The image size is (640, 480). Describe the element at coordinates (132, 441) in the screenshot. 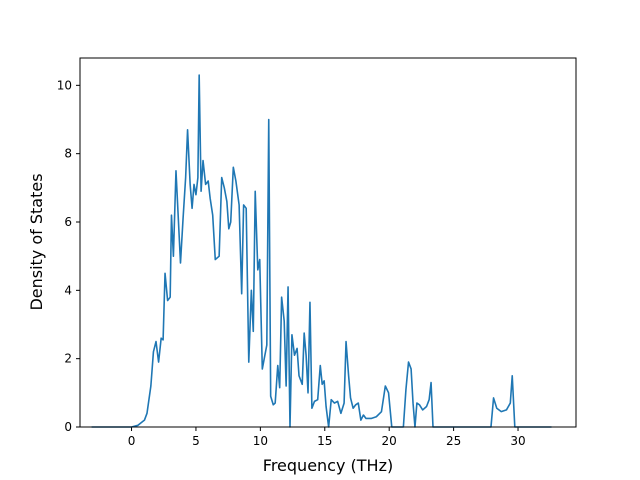

I see `x-tick-label: 0` at that location.